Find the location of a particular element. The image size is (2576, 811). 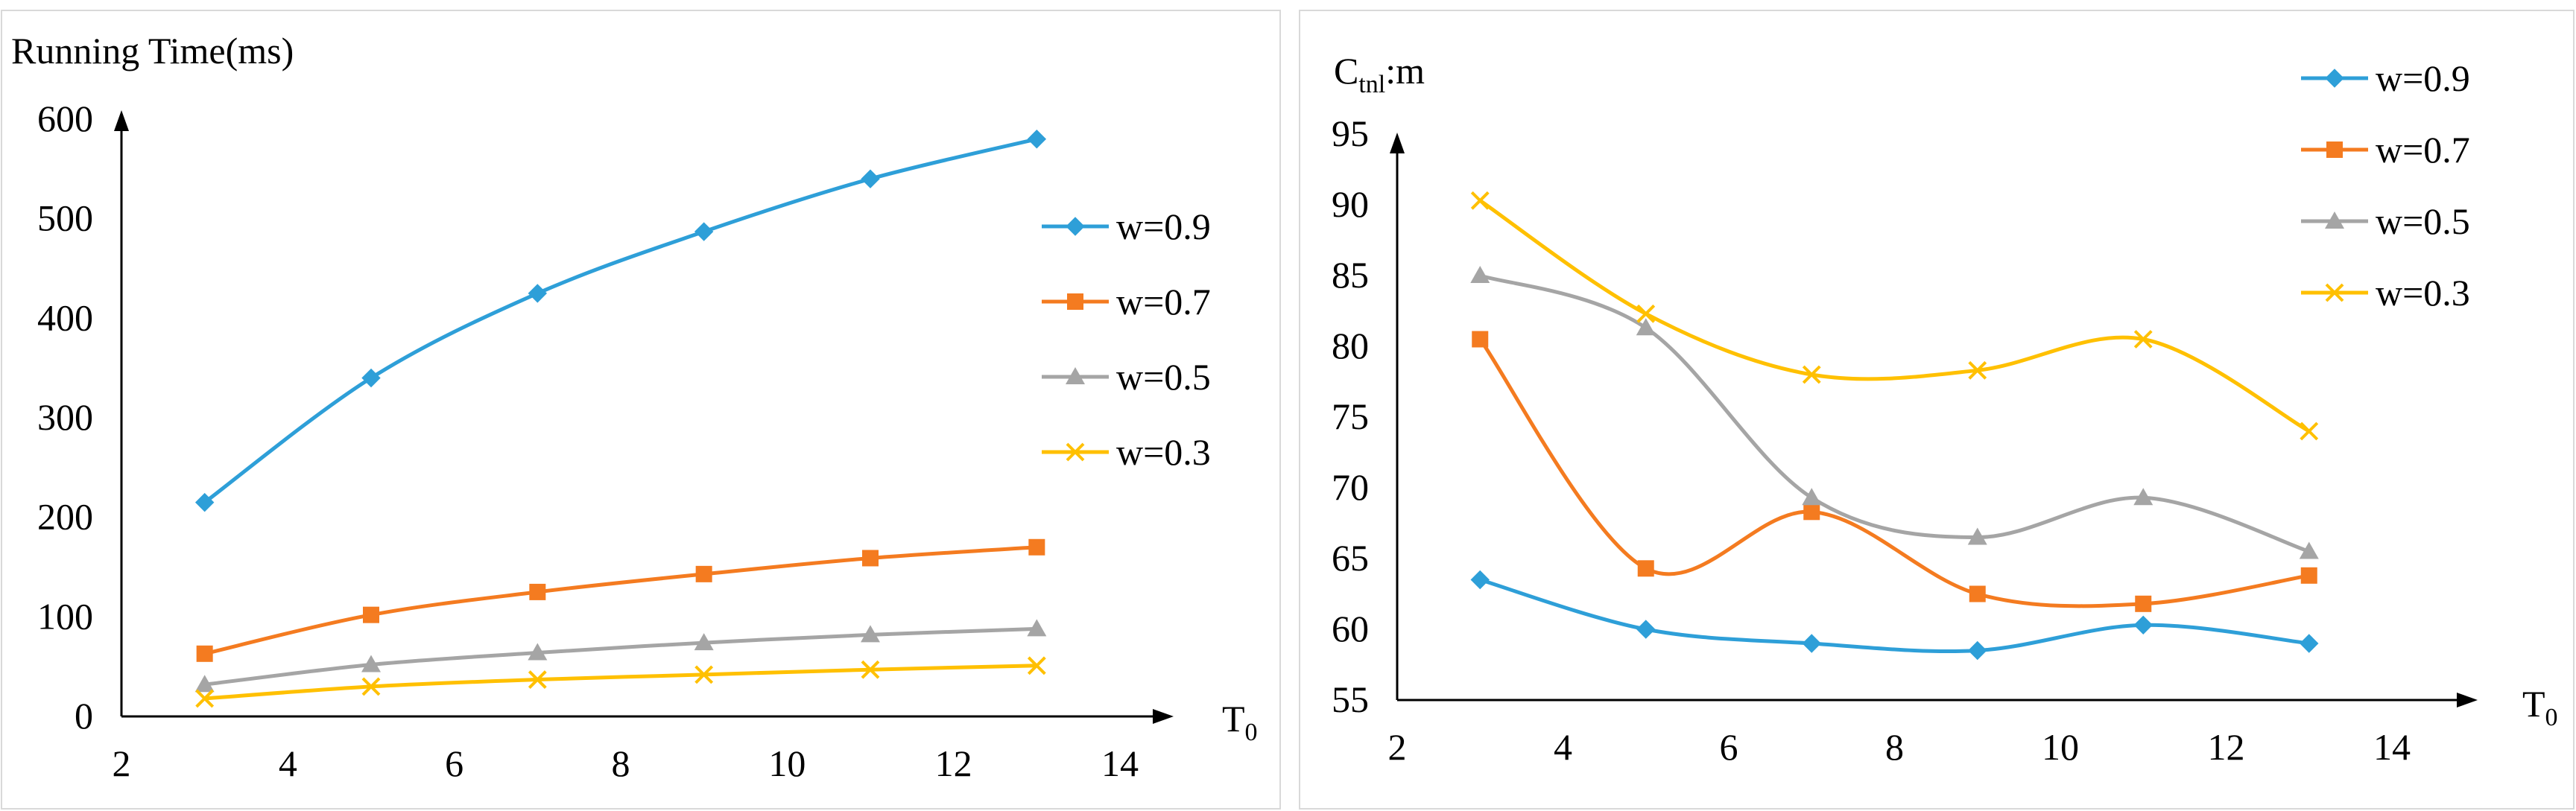

y-axis-title: Ctnl:m is located at coordinates (1379, 74).